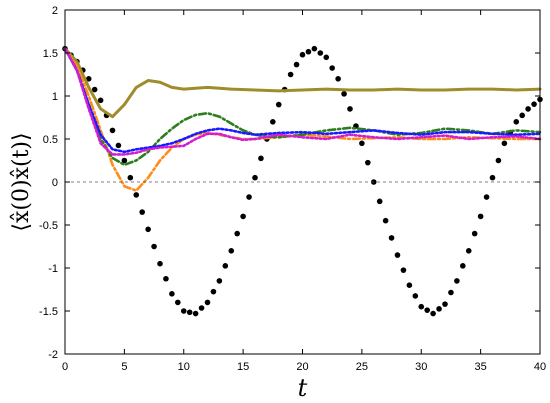 This screenshot has height=403, width=550. Describe the element at coordinates (48, 226) in the screenshot. I see `y-tick-label: -0.5` at that location.